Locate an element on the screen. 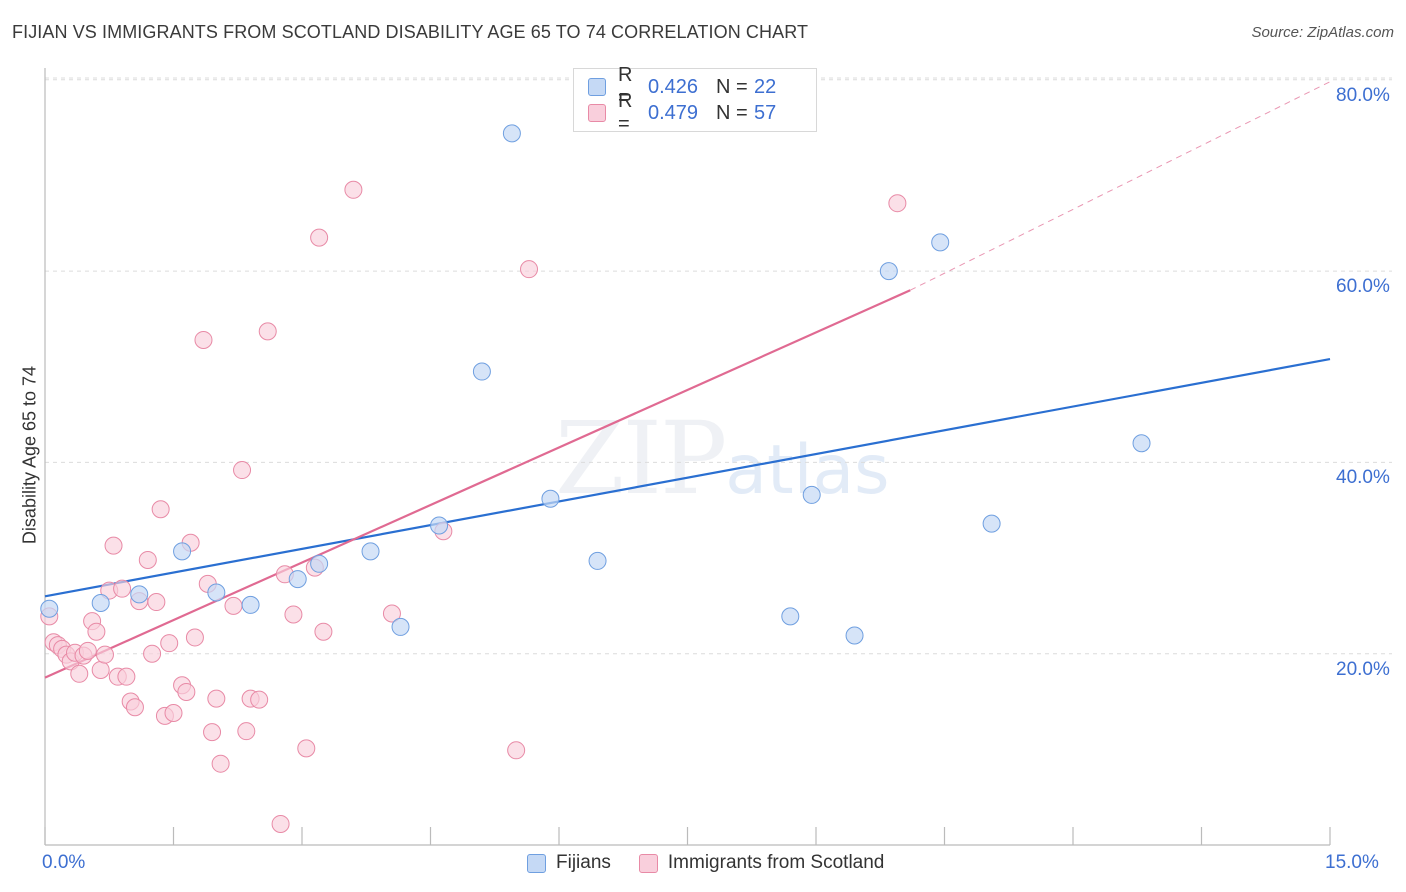 This screenshot has width=1406, height=892. y-tick-label-60: 60.0% is located at coordinates (1363, 286).